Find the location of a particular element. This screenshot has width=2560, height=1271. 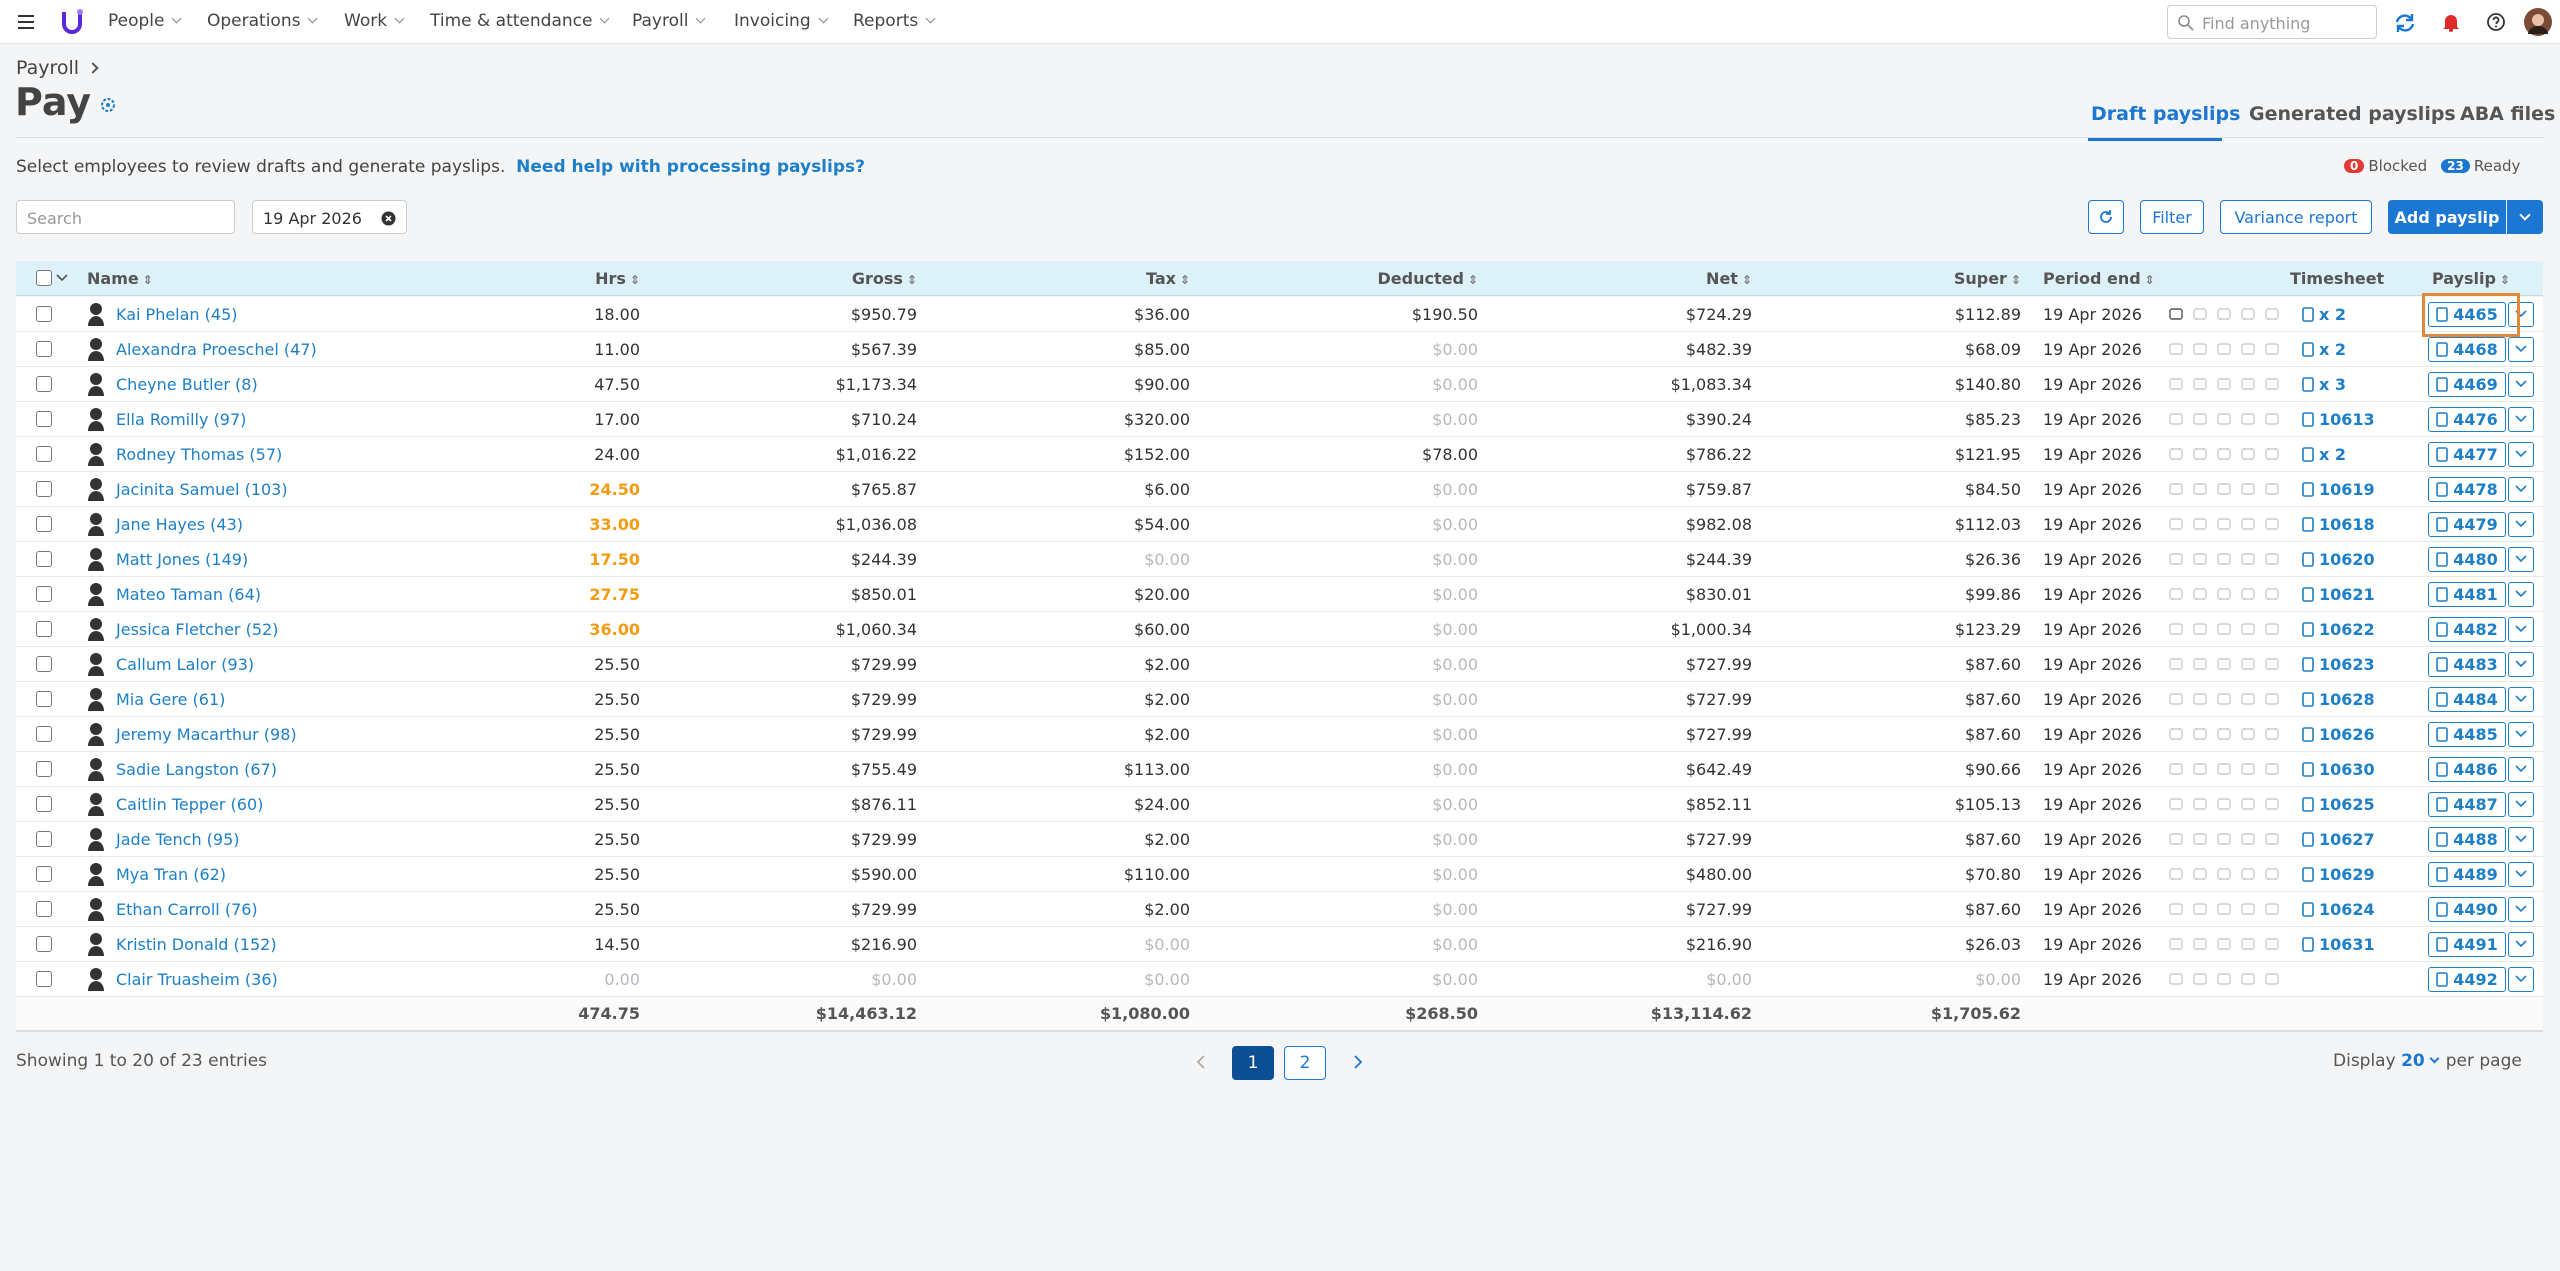

logo is located at coordinates (73, 22).